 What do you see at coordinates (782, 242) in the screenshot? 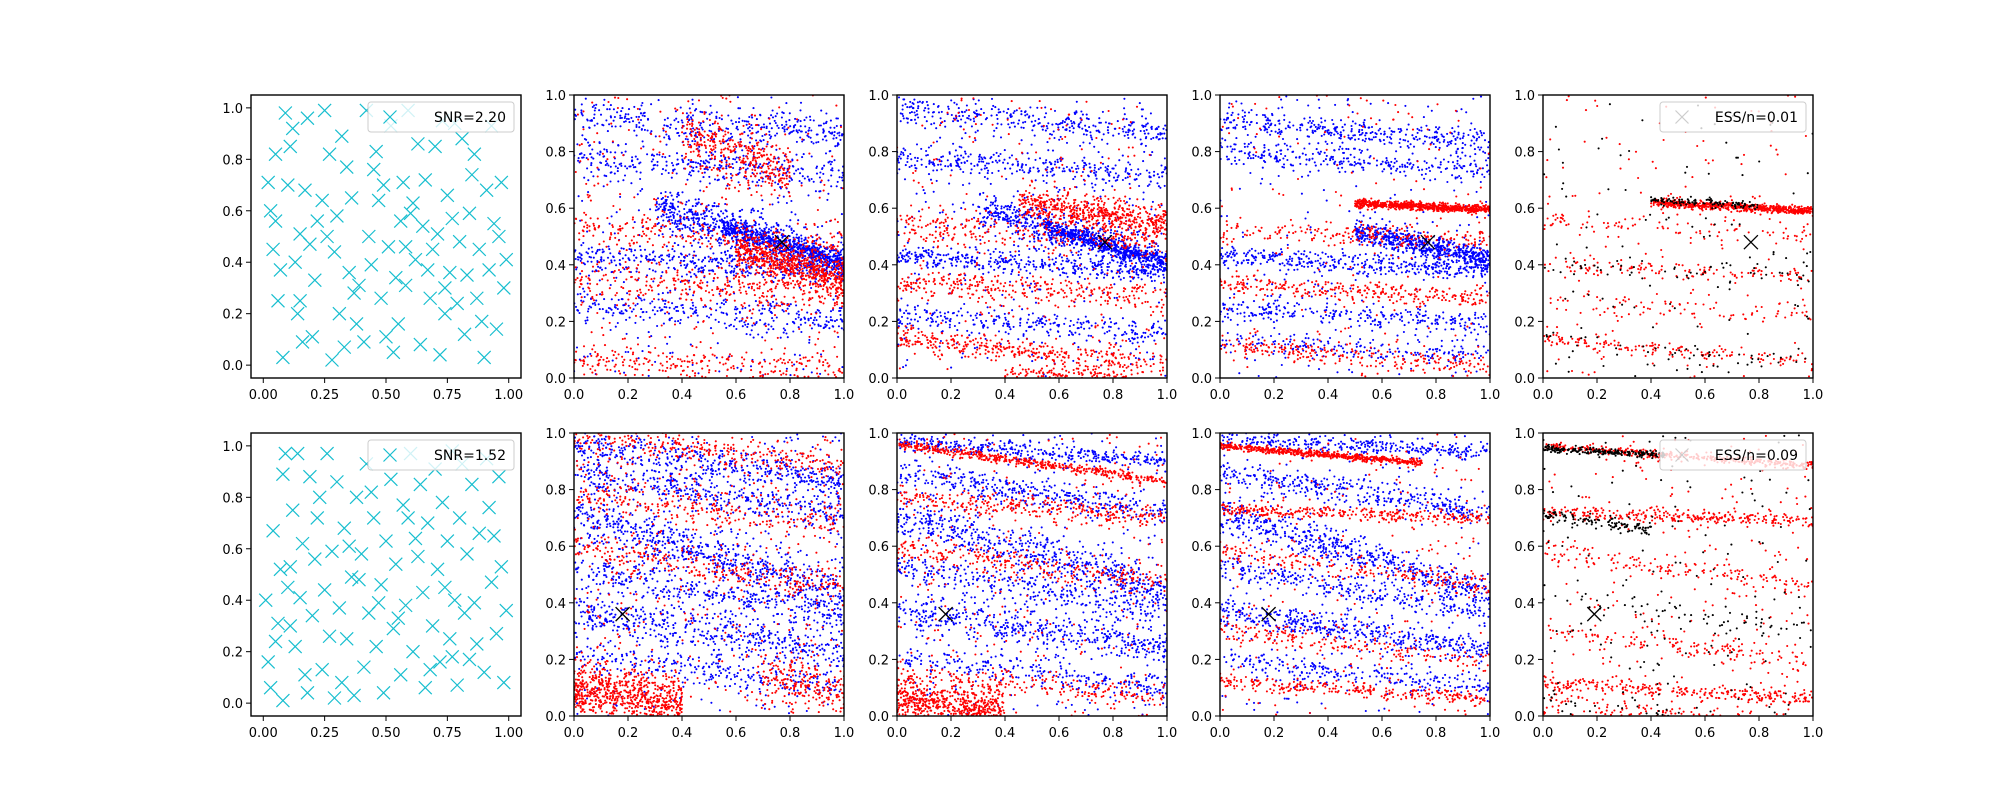
I see `true-parameter-marker` at bounding box center [782, 242].